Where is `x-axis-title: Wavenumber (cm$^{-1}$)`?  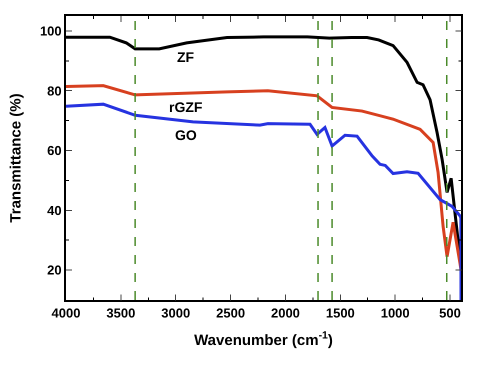 x-axis-title: Wavenumber (cm$^{-1}$) is located at coordinates (263, 339).